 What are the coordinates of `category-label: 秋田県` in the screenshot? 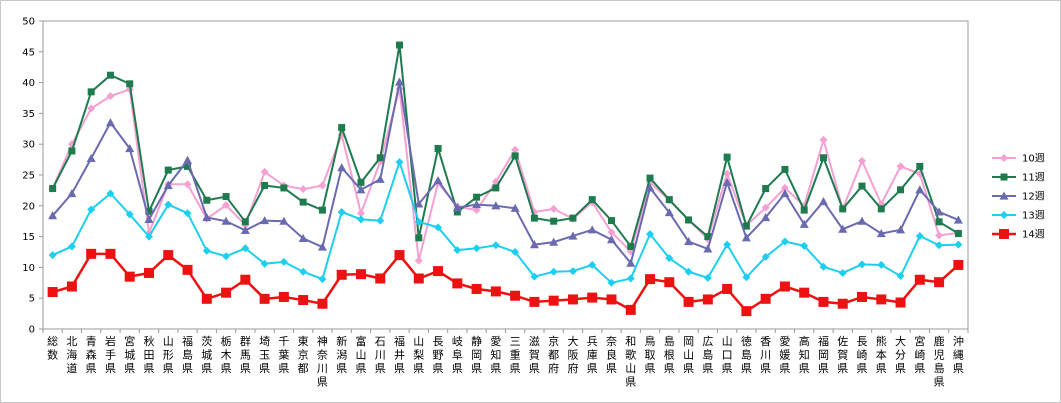 It's located at (148, 354).